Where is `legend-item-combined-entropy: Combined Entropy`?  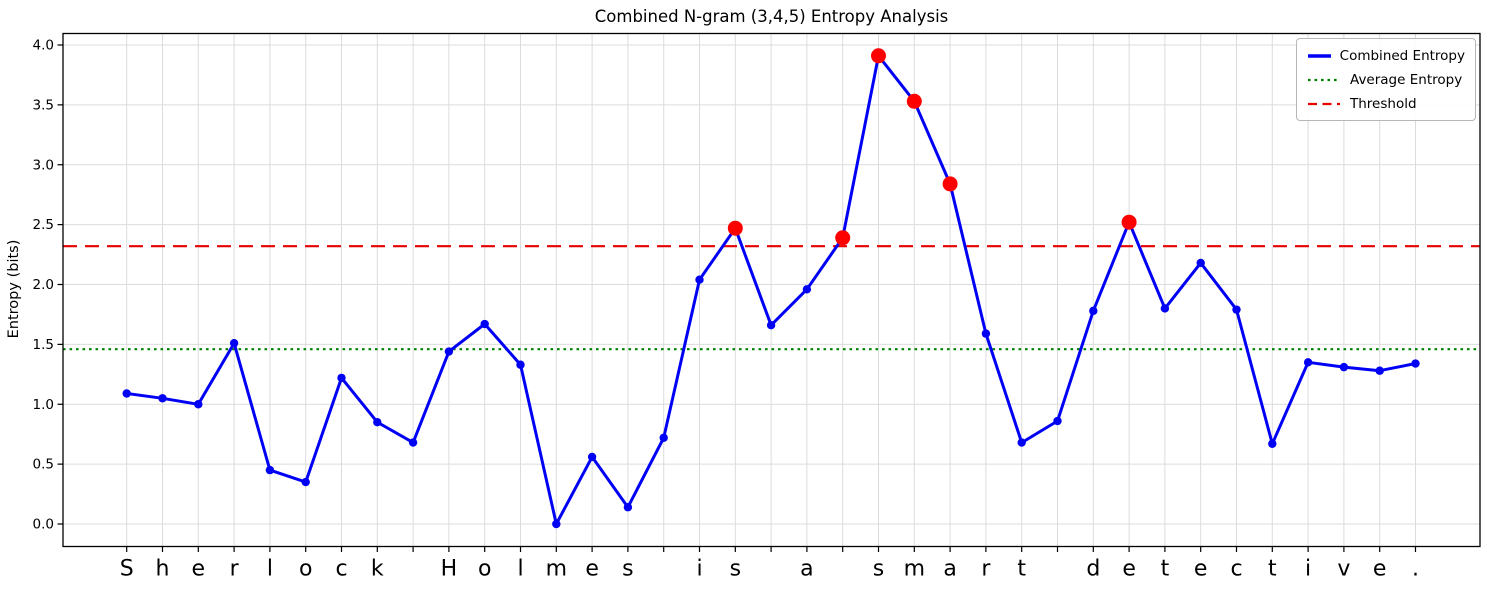
legend-item-combined-entropy: Combined Entropy is located at coordinates (1386, 55).